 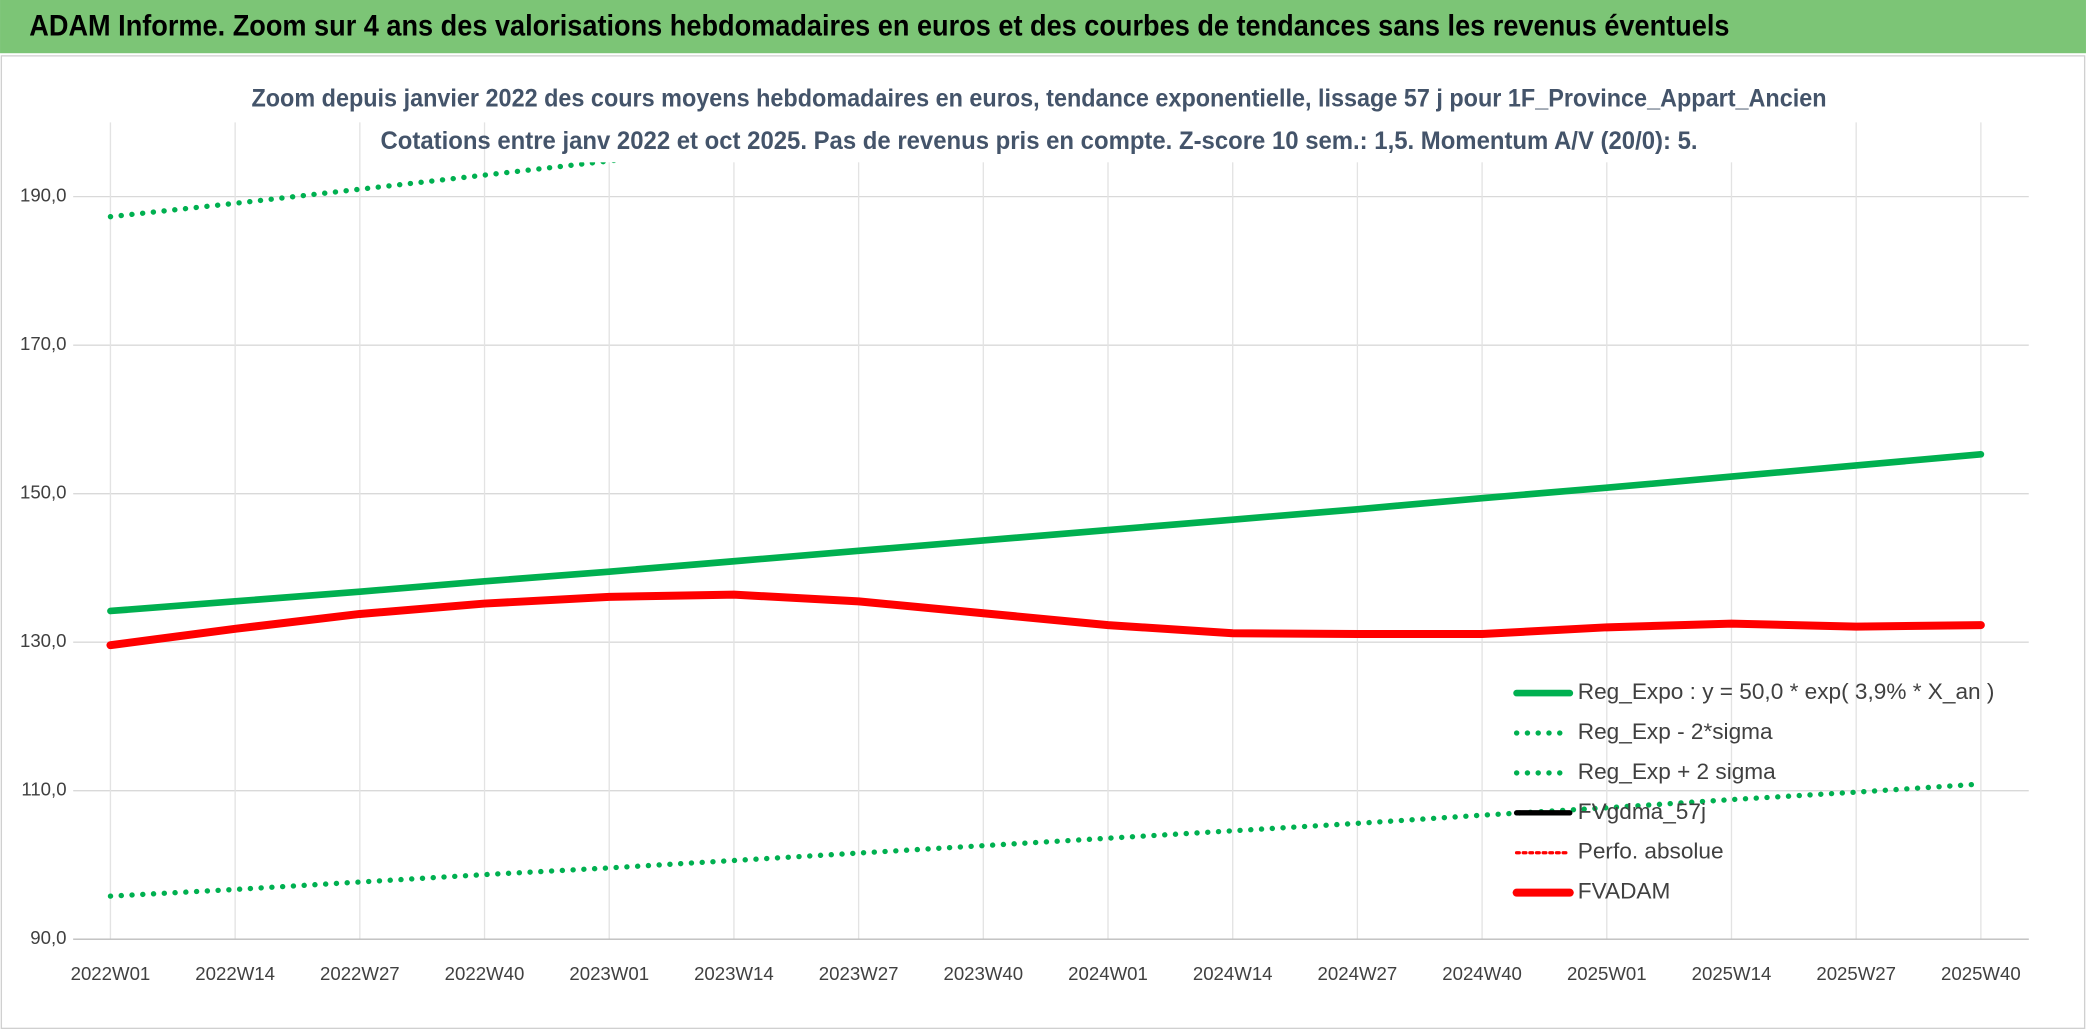 I want to click on x-tick-label: 2022W14, so click(x=235, y=973).